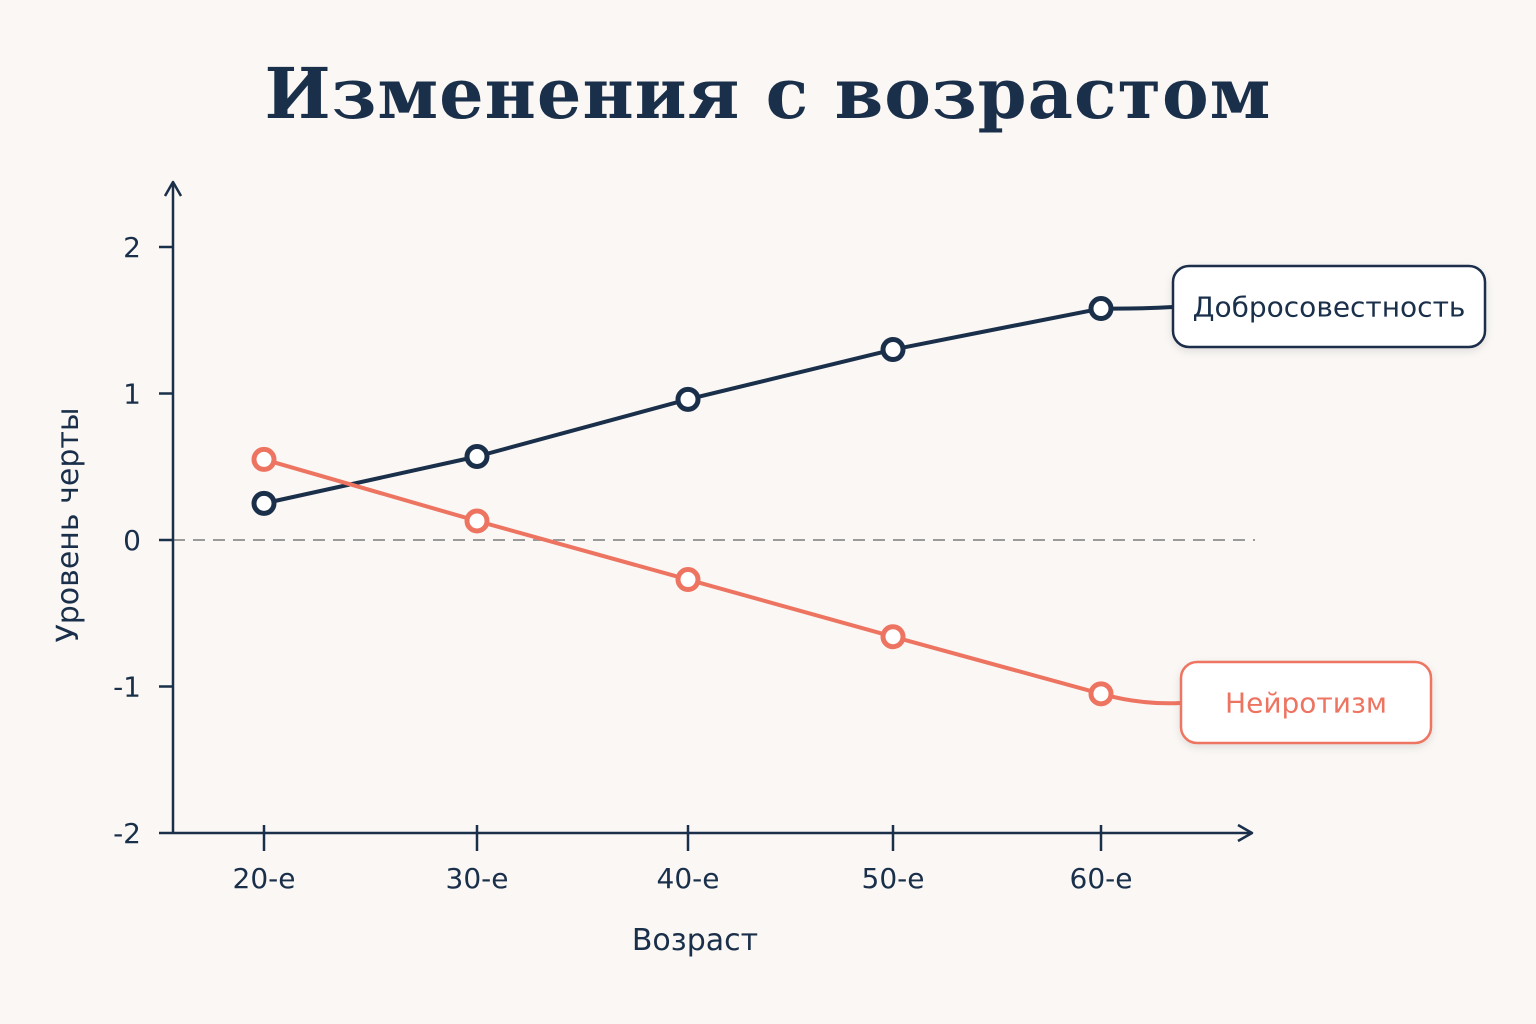 The height and width of the screenshot is (1024, 1536). I want to click on y-axis-arrow-icon, so click(173, 188).